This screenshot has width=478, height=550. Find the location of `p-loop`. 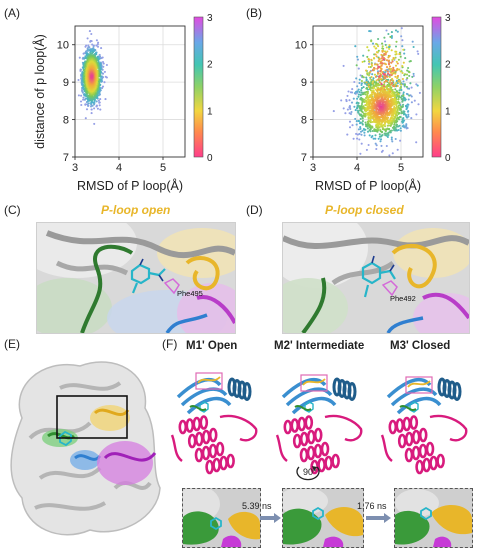

p-loop is located at coordinates (209, 380).